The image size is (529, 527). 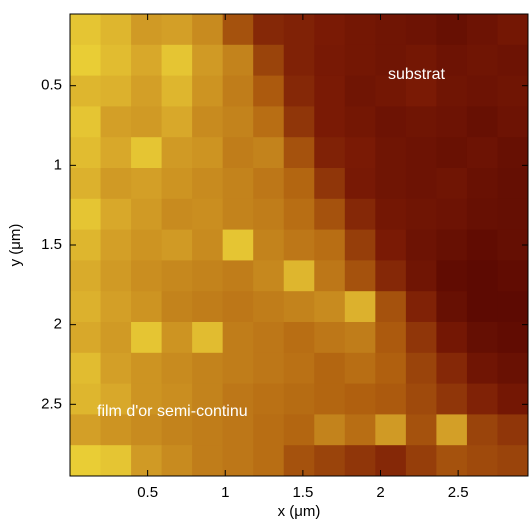 I want to click on x-tick-label: 2.5, so click(x=458, y=492).